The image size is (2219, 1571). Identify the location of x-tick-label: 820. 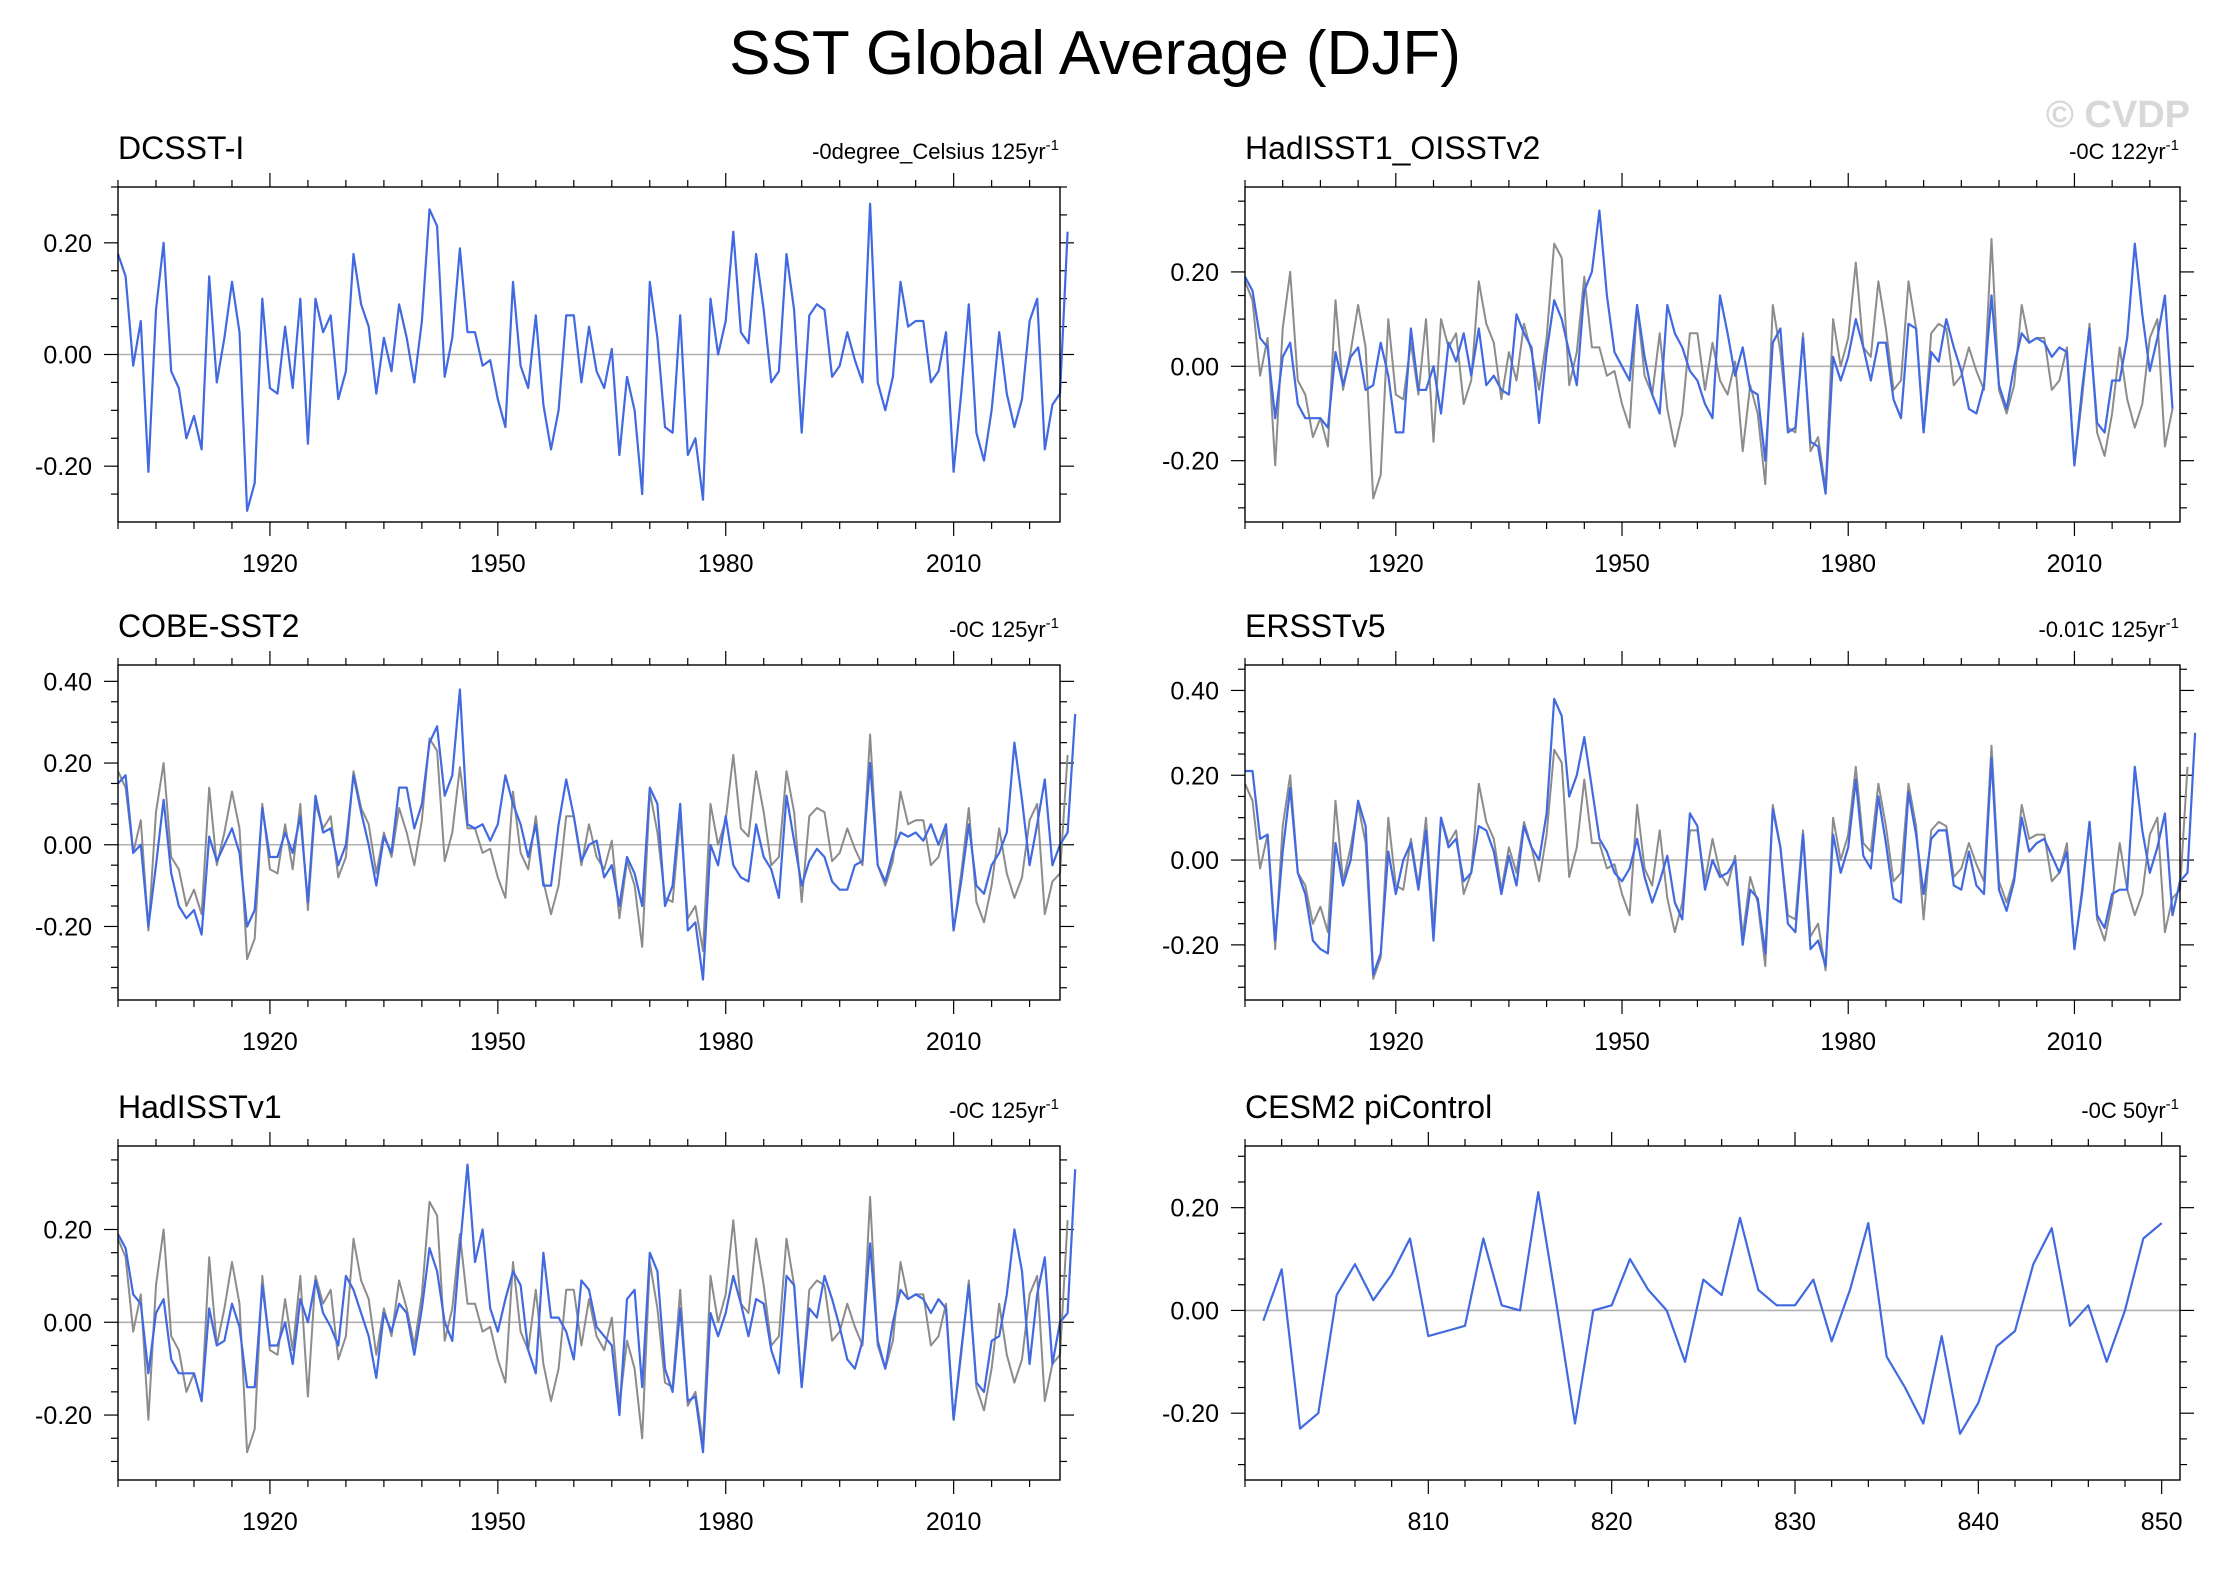
(1612, 1522).